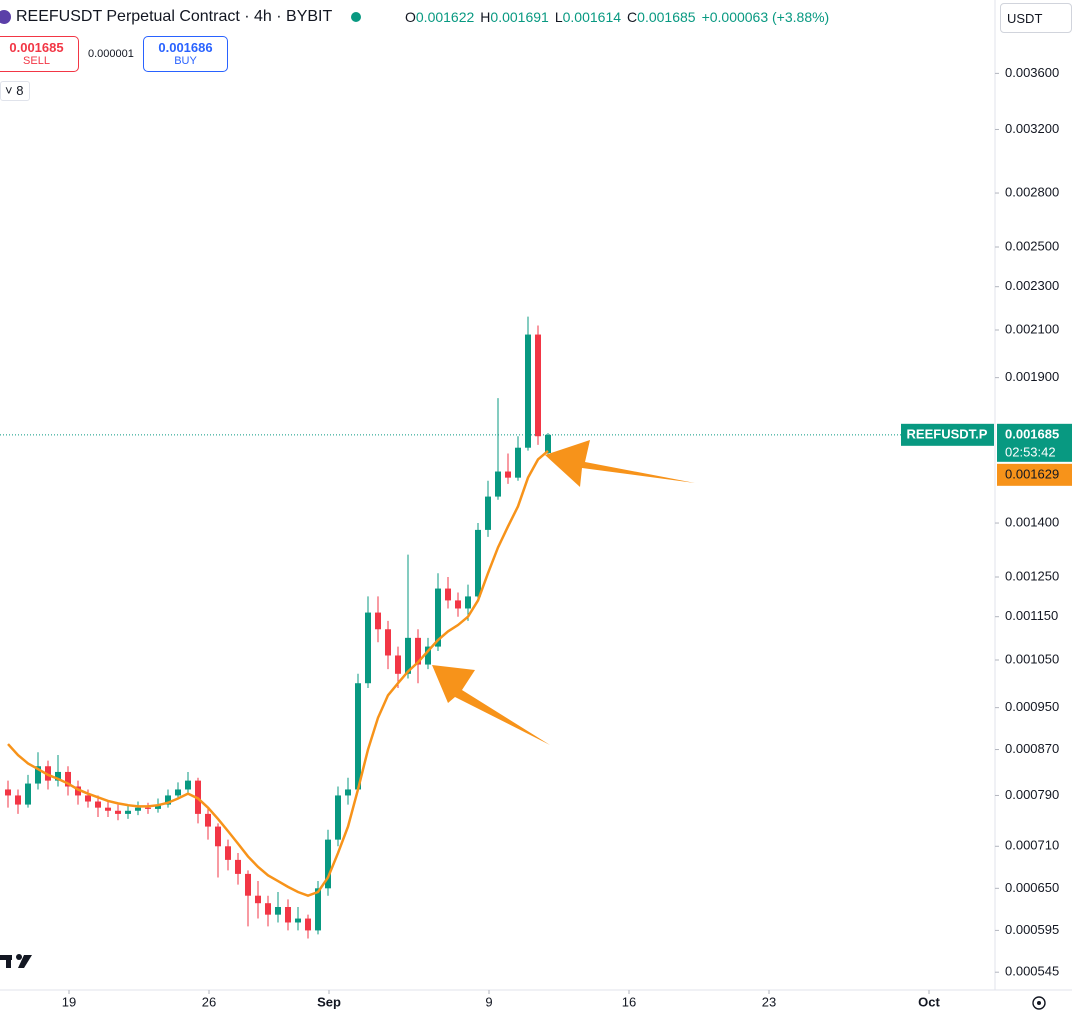  I want to click on symbol-logo, so click(5, 17).